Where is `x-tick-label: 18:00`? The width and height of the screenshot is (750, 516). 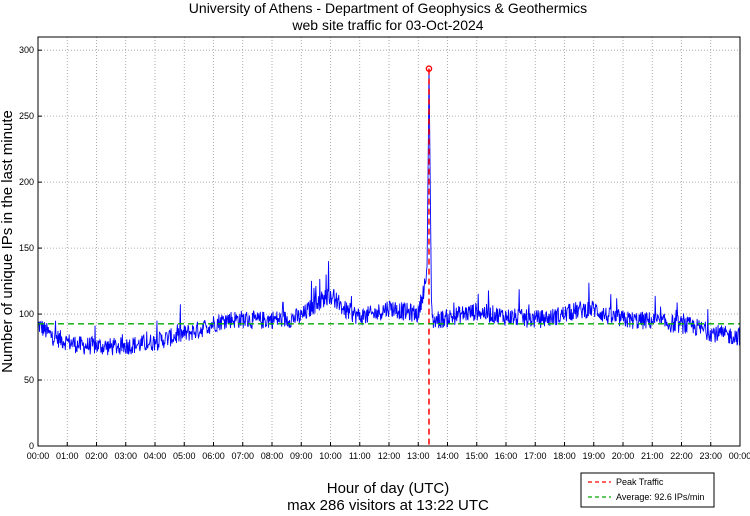 x-tick-label: 18:00 is located at coordinates (564, 456).